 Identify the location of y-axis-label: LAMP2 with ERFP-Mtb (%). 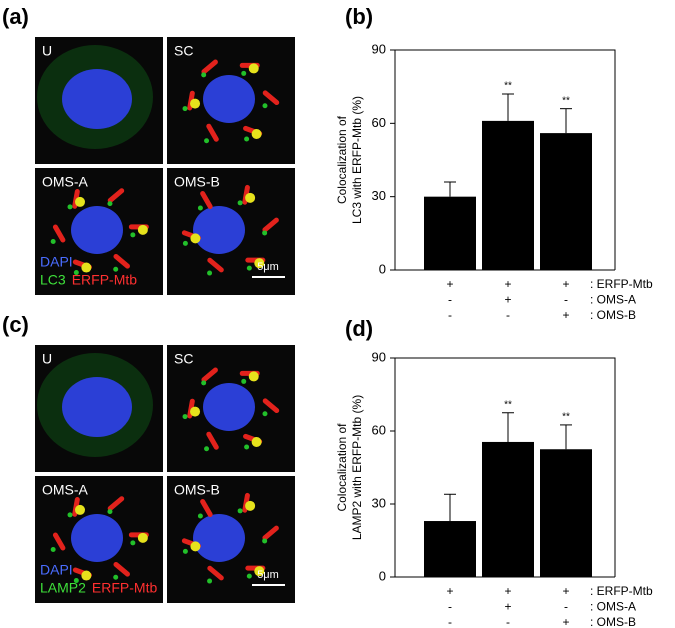
(357, 467).